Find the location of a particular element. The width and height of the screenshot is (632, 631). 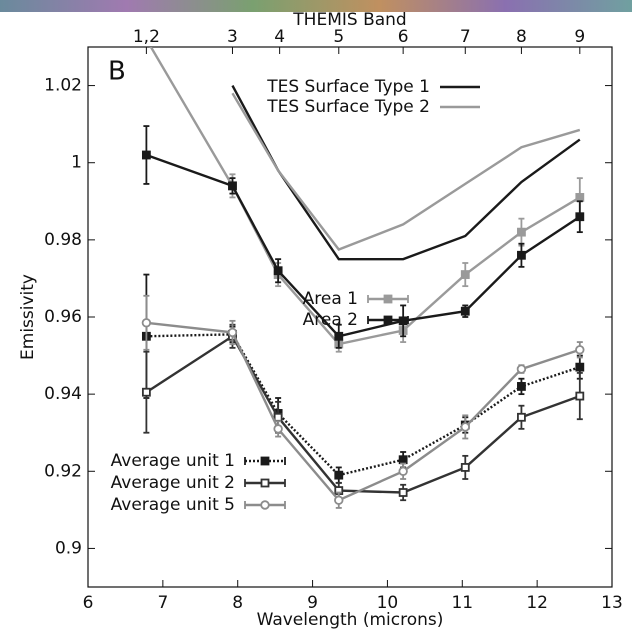

x-tick-label: 8 is located at coordinates (237, 603).